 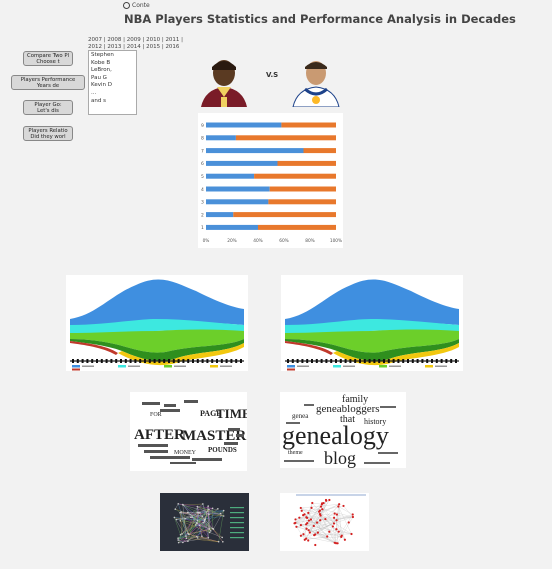 I want to click on player-list-item: Stephen, so click(x=102, y=55).